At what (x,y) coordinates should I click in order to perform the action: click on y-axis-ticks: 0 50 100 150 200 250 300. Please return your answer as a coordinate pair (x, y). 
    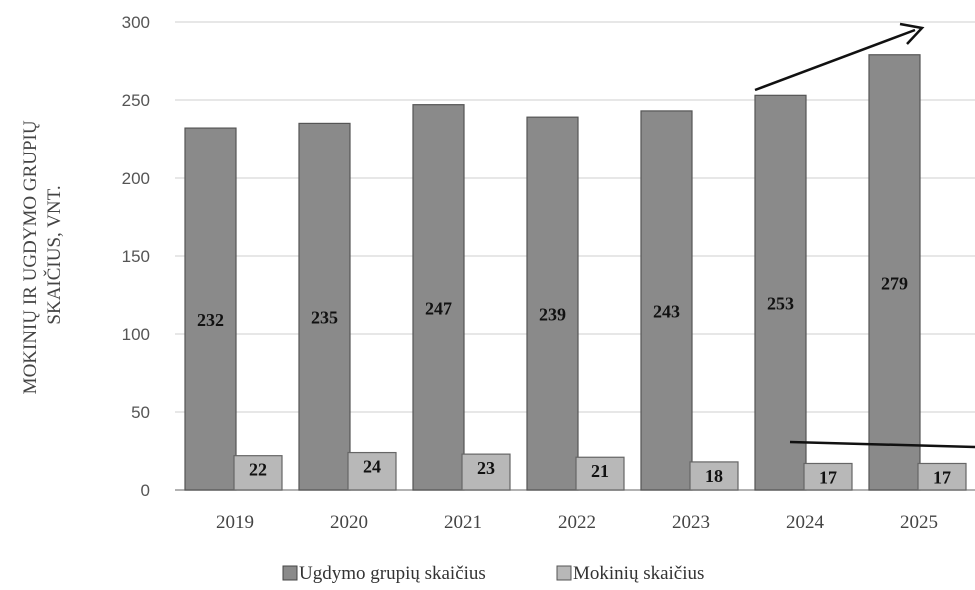
    Looking at the image, I should click on (136, 256).